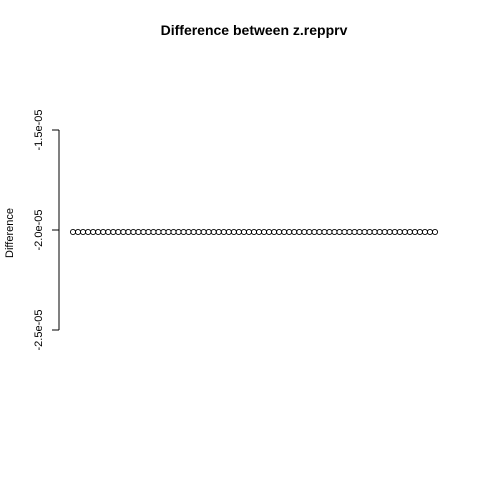 Image resolution: width=480 pixels, height=480 pixels. Describe the element at coordinates (39, 130) in the screenshot. I see `y-tick-label-2: -1.5e-05` at that location.